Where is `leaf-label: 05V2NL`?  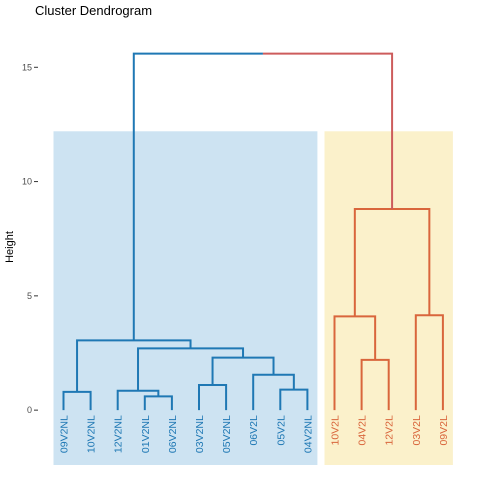
leaf-label: 05V2NL is located at coordinates (227, 434).